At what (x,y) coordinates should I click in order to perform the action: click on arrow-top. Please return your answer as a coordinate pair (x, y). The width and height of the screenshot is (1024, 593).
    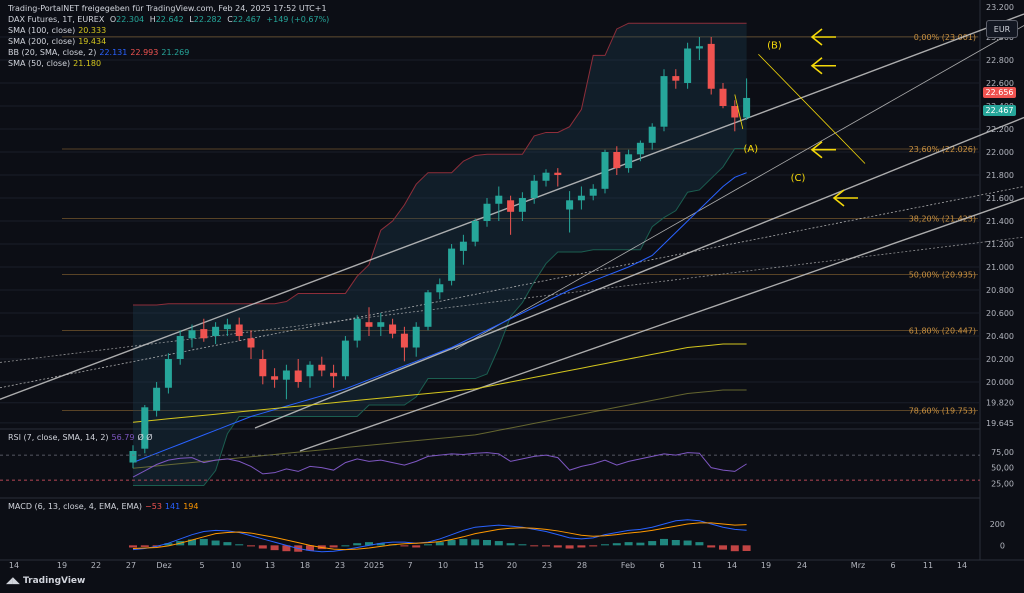
    Looking at the image, I should click on (823, 37).